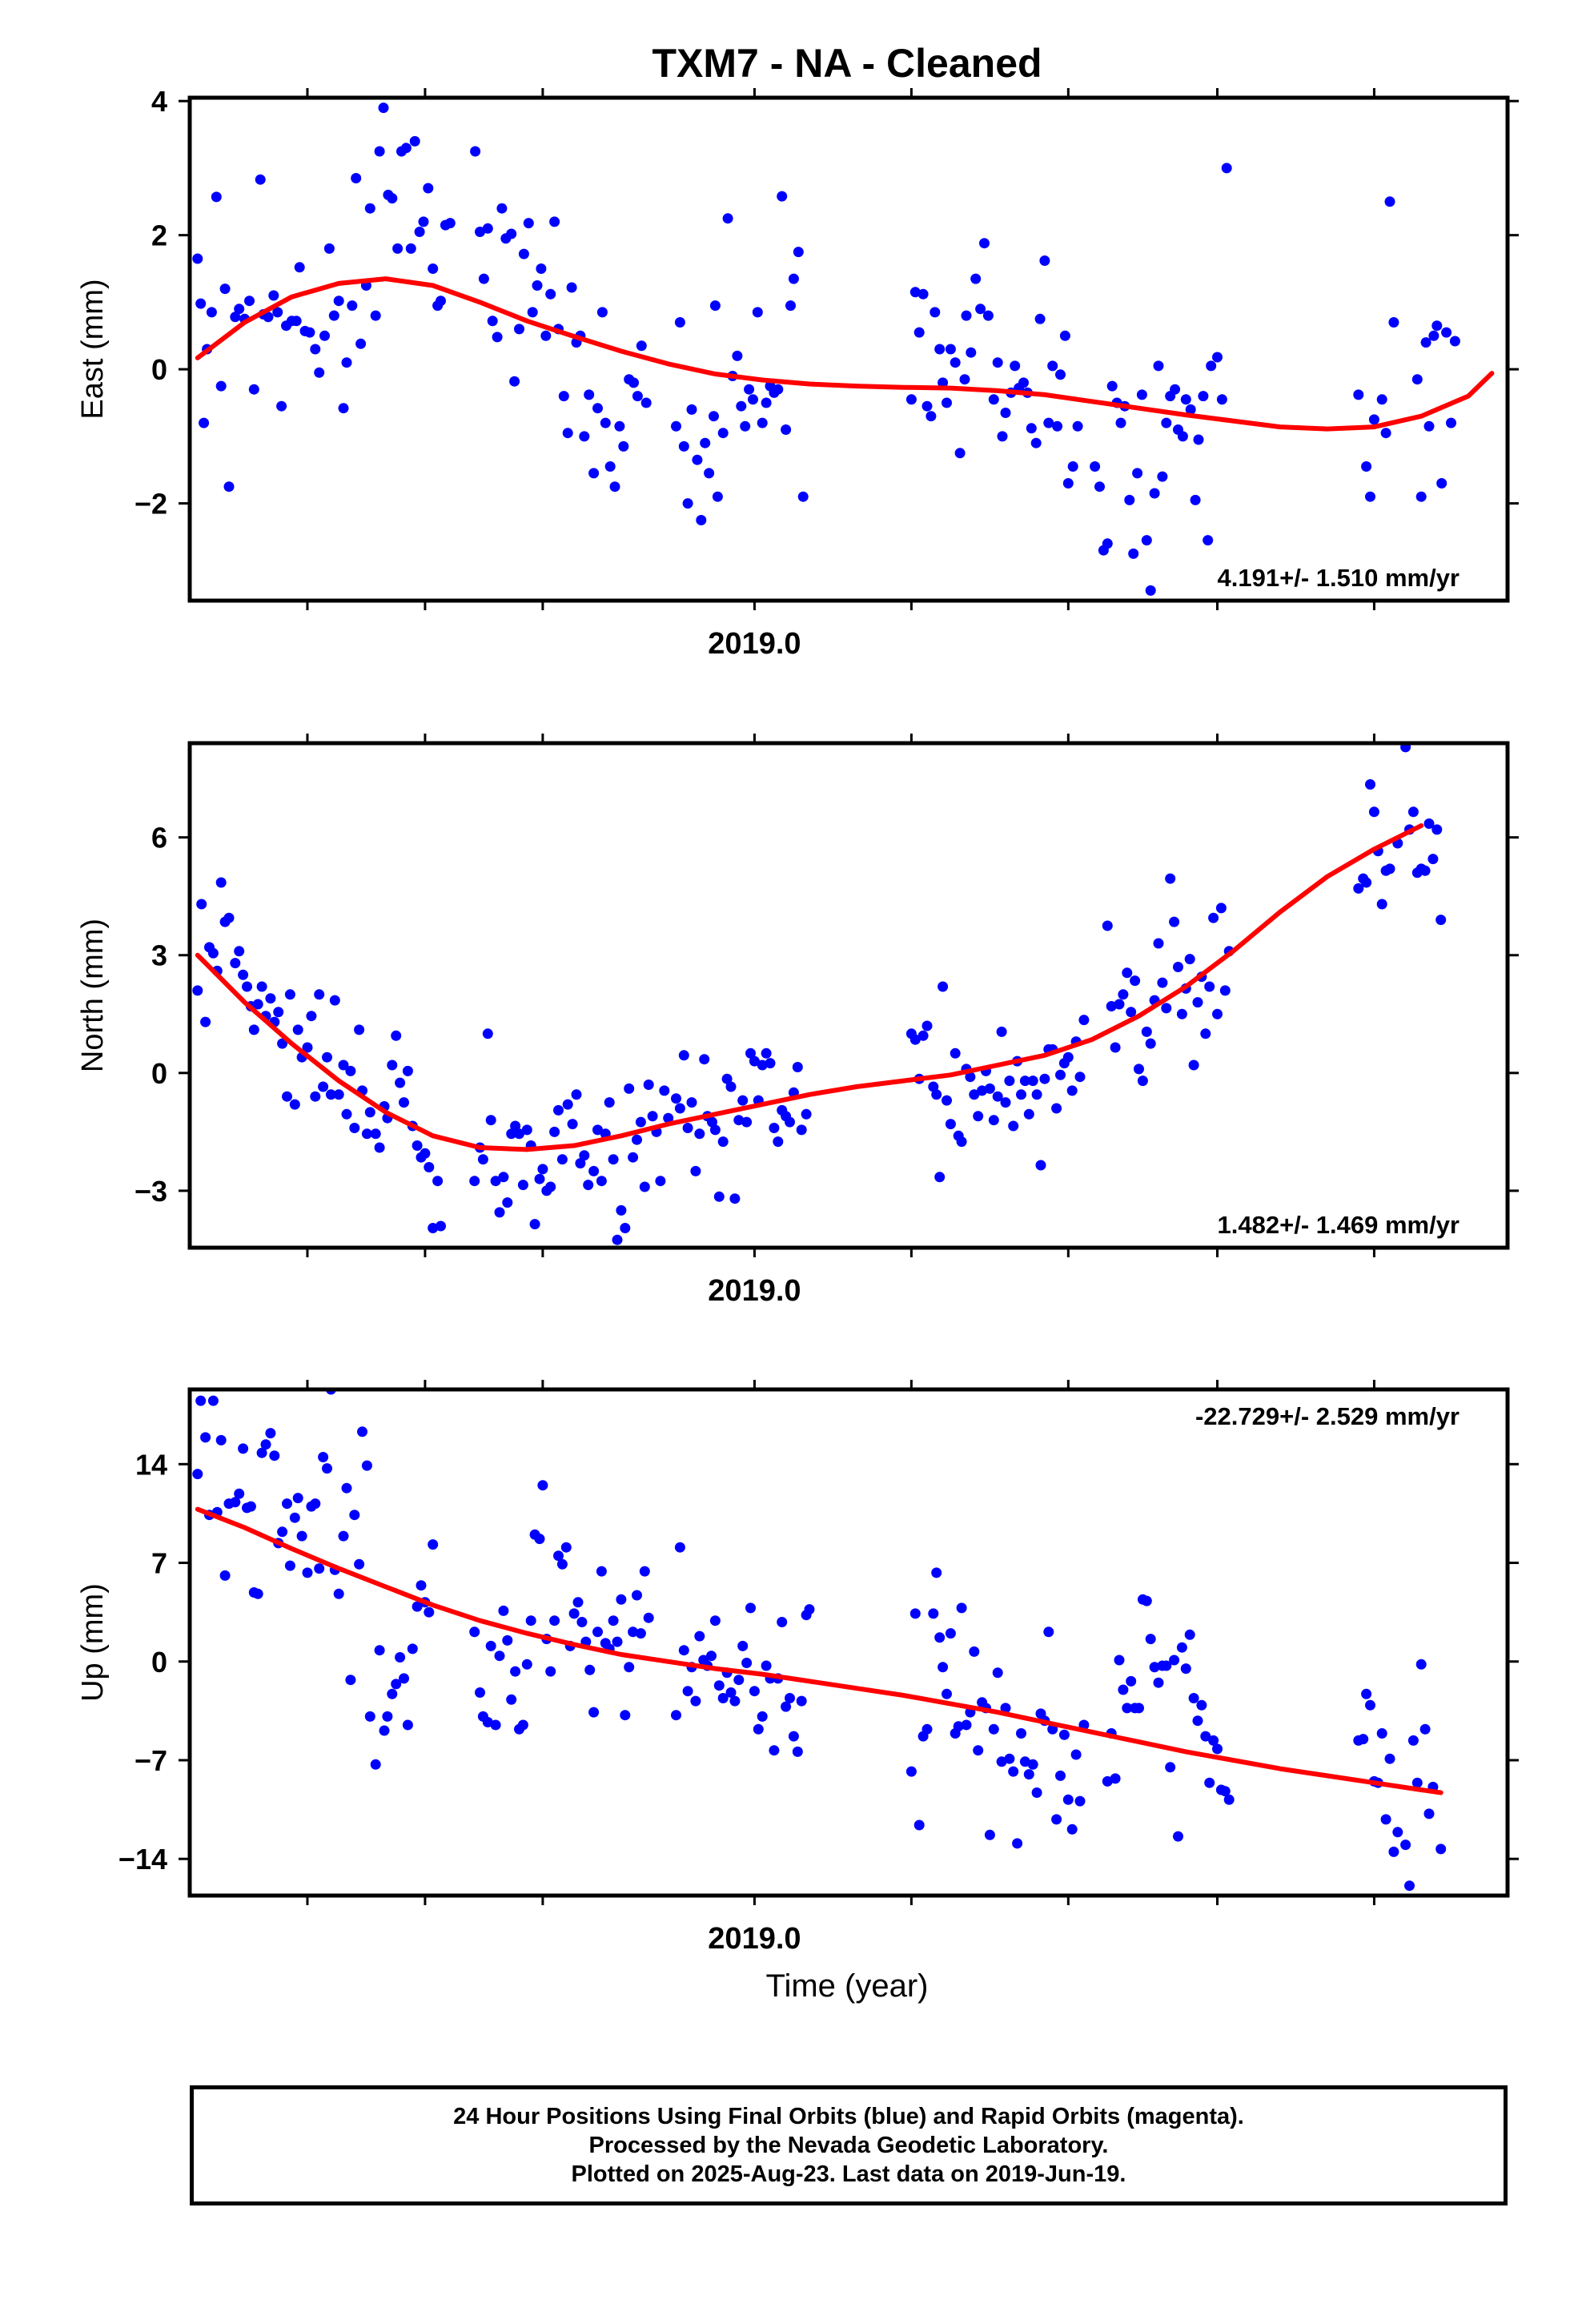 This screenshot has height=2324, width=1582. Describe the element at coordinates (93, 1642) in the screenshot. I see `y-axis-label: Up (mm)` at that location.